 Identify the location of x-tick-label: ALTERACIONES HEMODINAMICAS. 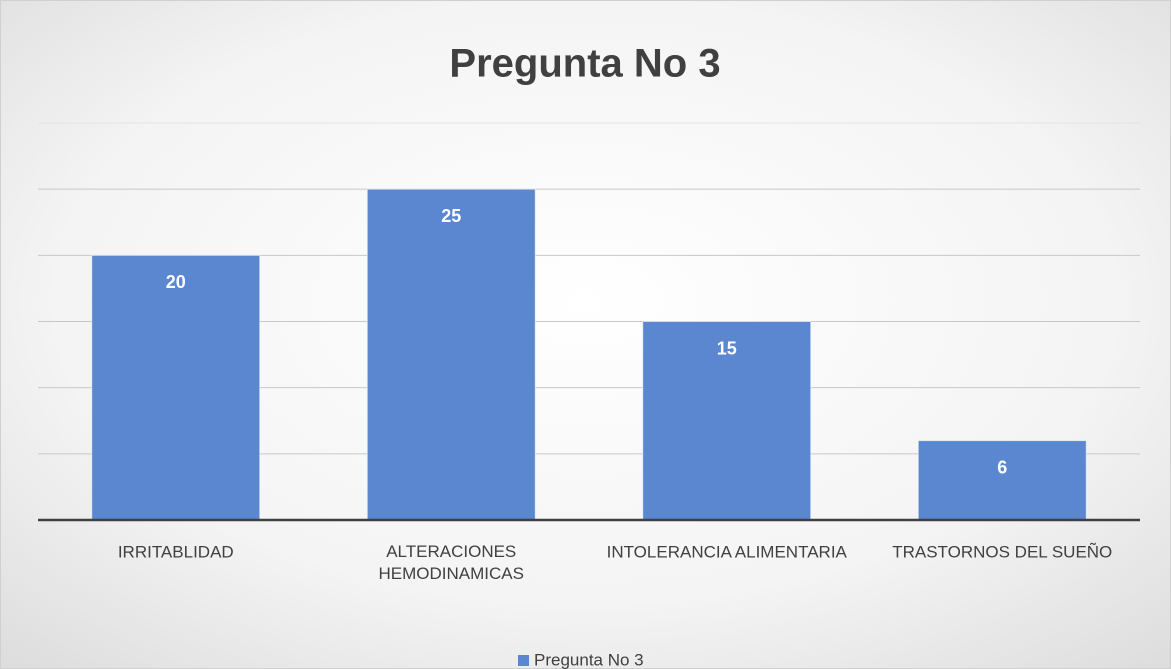
(451, 562).